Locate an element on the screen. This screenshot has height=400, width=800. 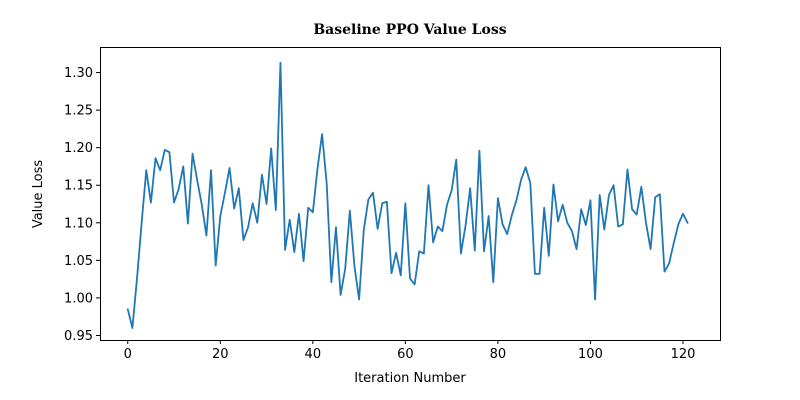
y-axis: 0.95 1.00 1.05 1.10 1.15 1.20 1.25 1.30 is located at coordinates (82, 205).